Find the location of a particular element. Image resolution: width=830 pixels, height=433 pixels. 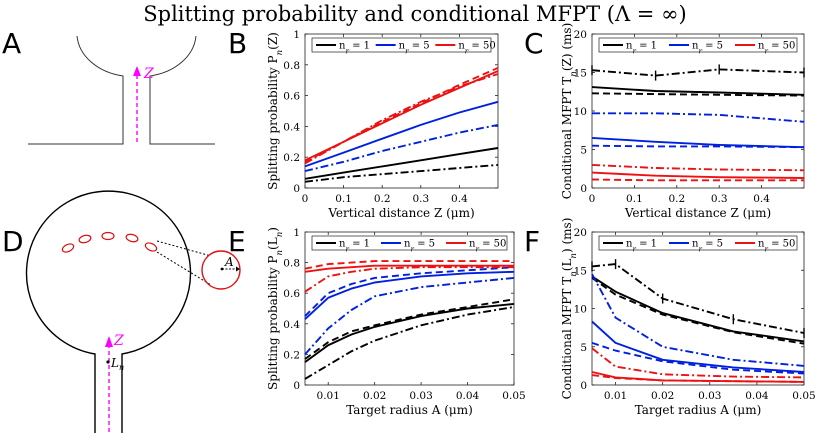

x-tick-label: 0.01 is located at coordinates (615, 396).